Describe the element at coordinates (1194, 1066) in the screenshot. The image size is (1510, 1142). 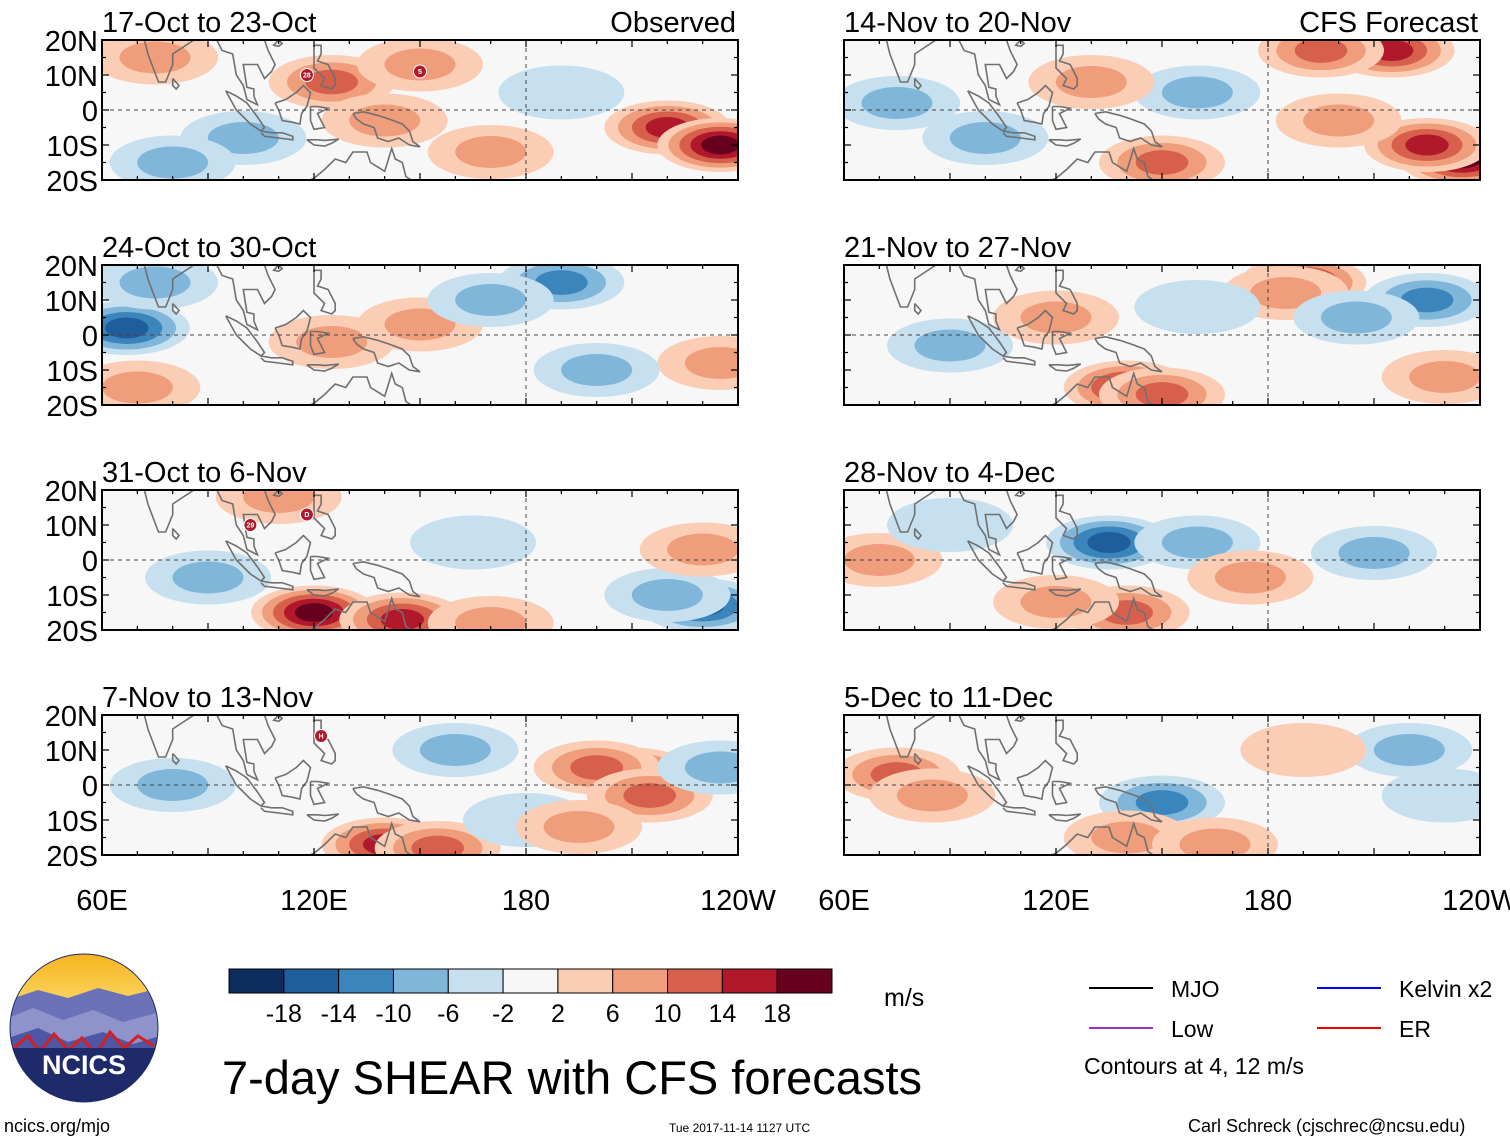
I see `contour-note: Contours at 4, 12 m/s` at that location.